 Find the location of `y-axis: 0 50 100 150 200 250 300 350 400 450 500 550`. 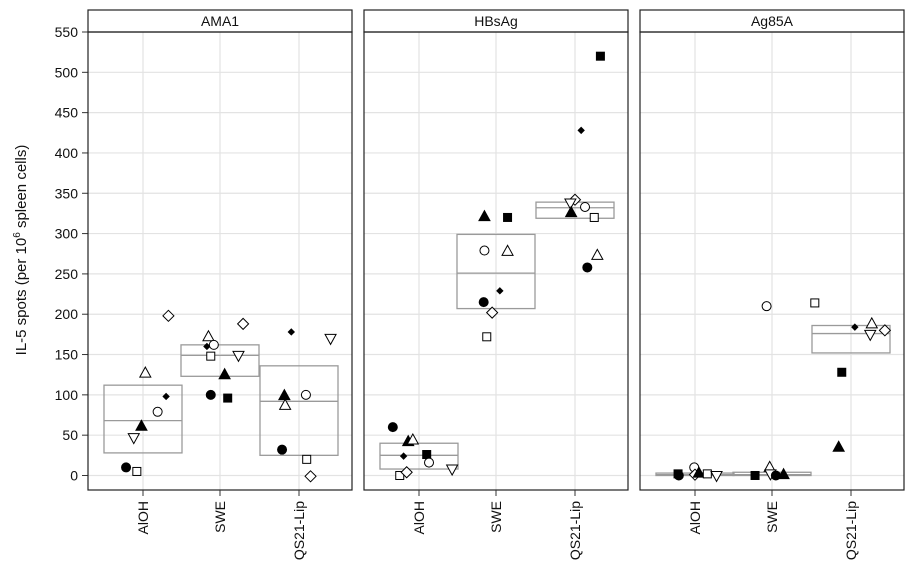

y-axis: 0 50 100 150 200 250 300 350 400 450 500 550 is located at coordinates (71, 253).